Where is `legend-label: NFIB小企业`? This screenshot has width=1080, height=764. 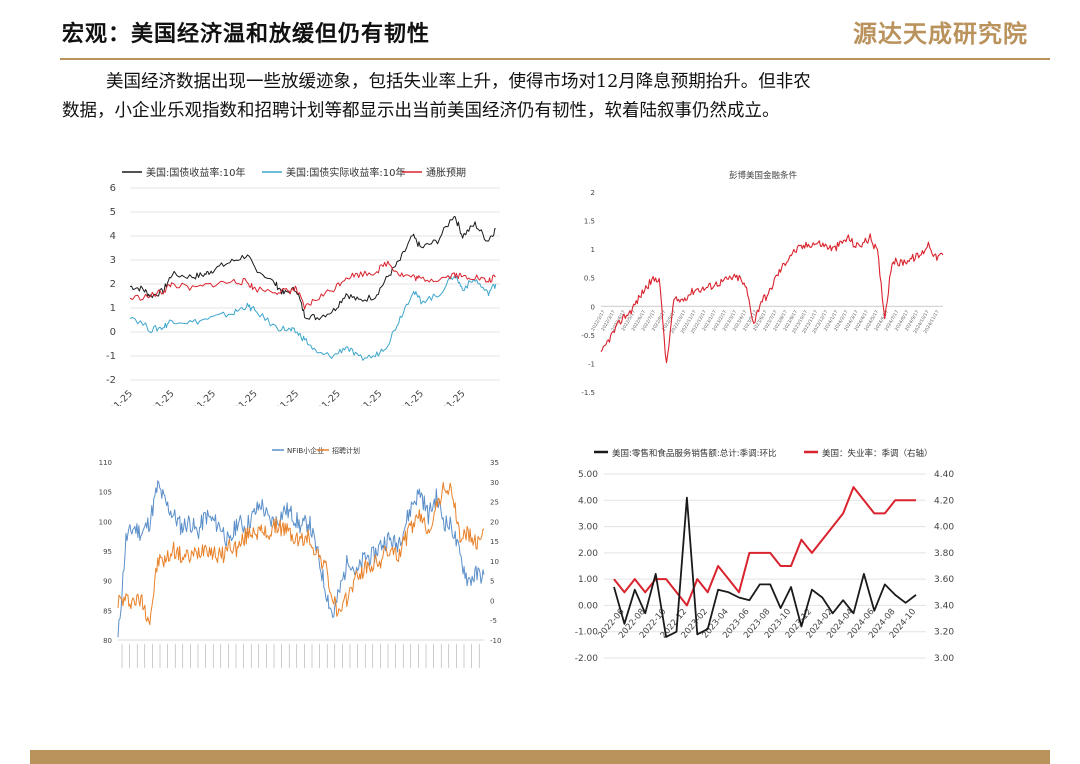 legend-label: NFIB小企业 is located at coordinates (305, 450).